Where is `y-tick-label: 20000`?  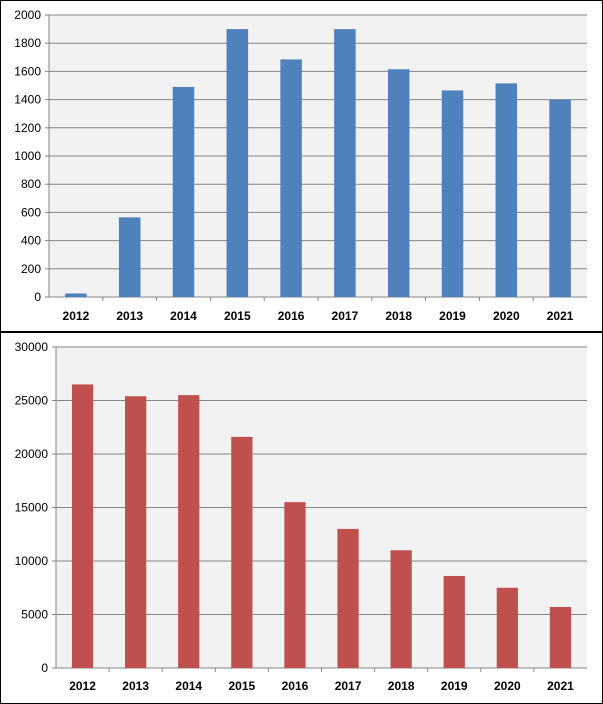
y-tick-label: 20000 is located at coordinates (32, 454).